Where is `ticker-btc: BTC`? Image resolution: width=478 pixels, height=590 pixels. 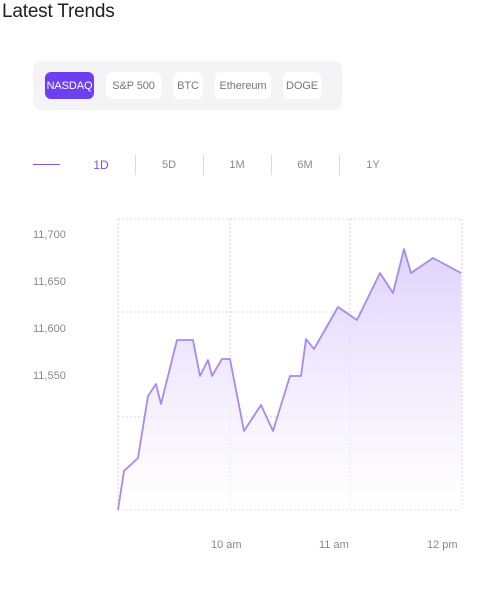 ticker-btc: BTC is located at coordinates (188, 85).